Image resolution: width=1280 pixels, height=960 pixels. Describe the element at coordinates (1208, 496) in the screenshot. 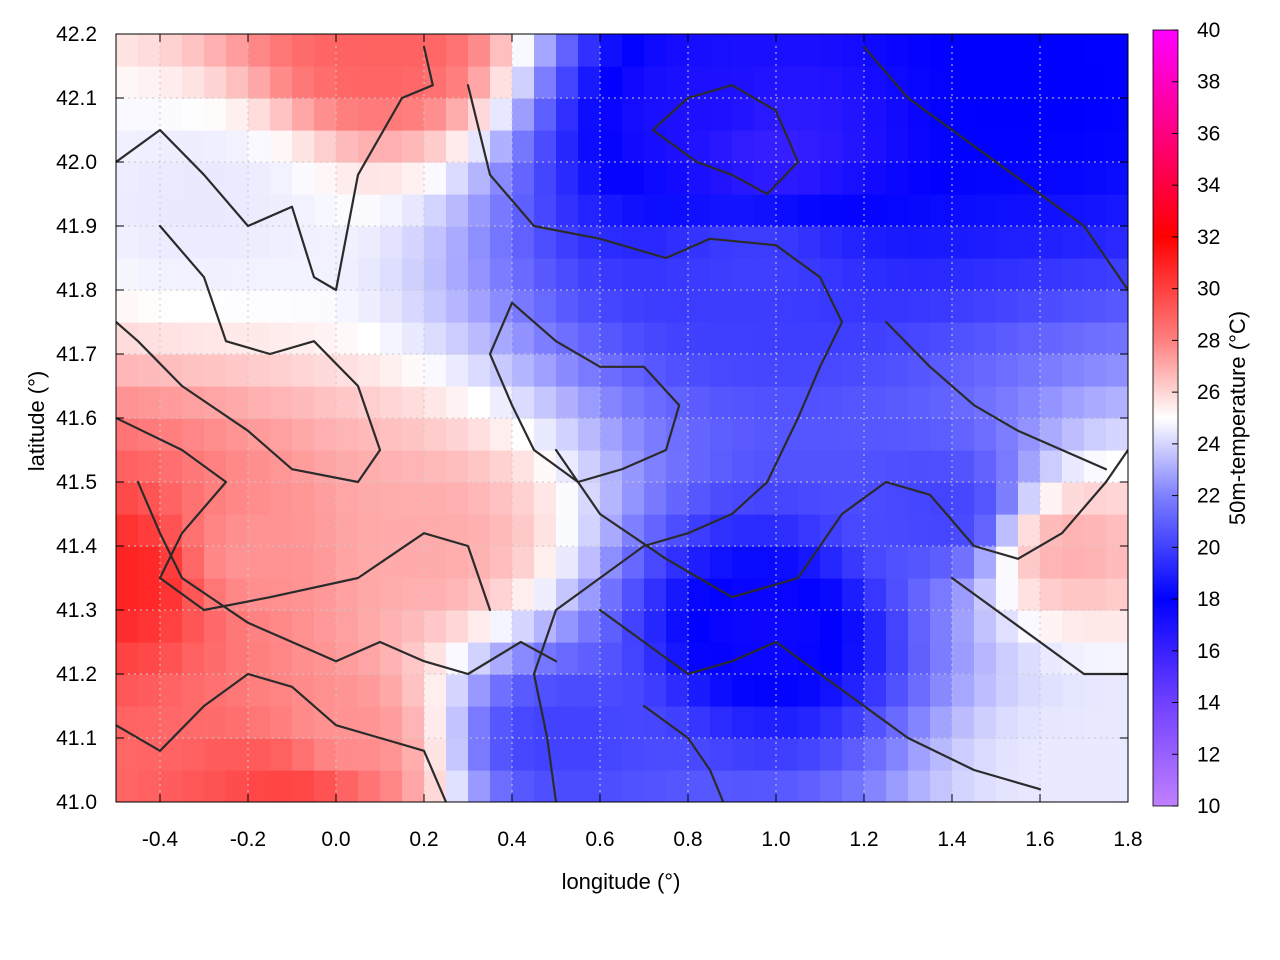

I see `colorbar-tick-label: 22` at that location.